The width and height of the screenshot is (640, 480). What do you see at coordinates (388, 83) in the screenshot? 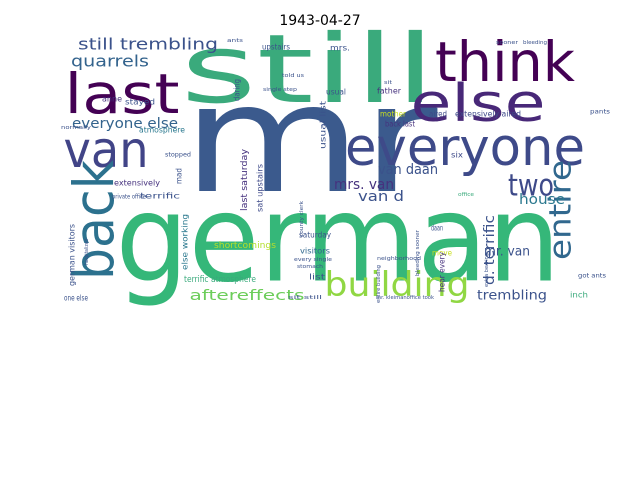
I see `word: sit` at bounding box center [388, 83].